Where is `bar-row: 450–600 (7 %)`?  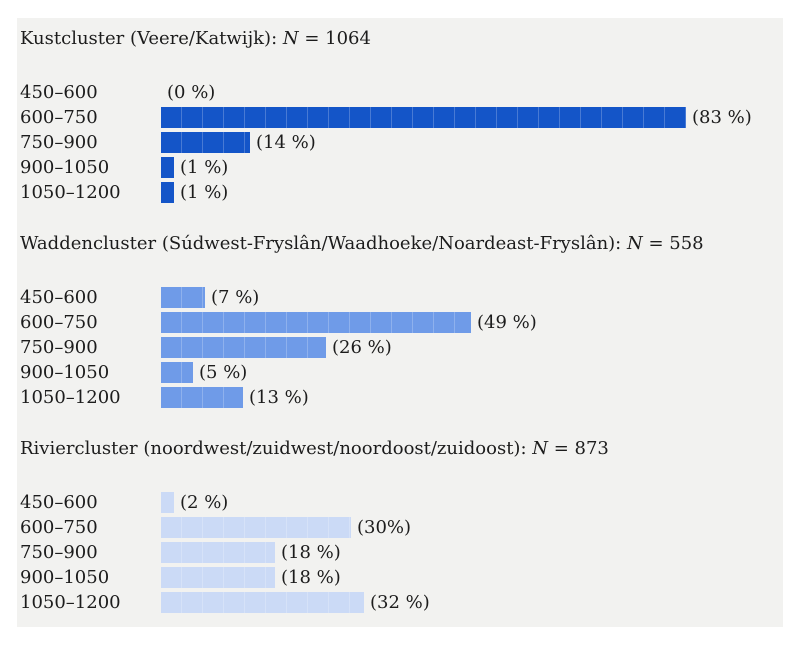
bar-row: 450–600 (7 %) is located at coordinates (395, 297).